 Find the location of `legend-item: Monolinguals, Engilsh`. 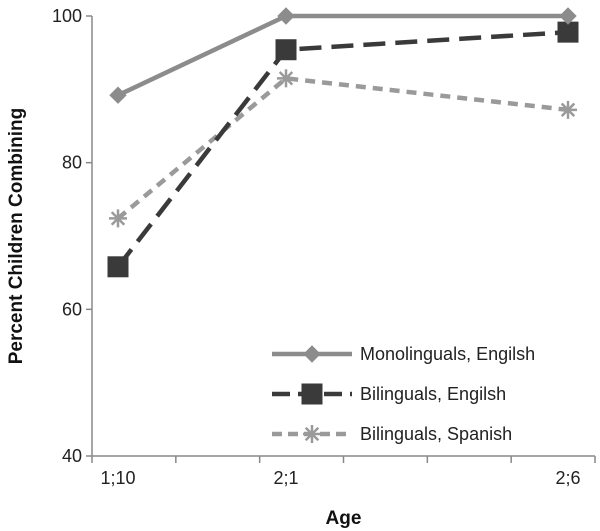

legend-item: Monolinguals, Engilsh is located at coordinates (403, 354).